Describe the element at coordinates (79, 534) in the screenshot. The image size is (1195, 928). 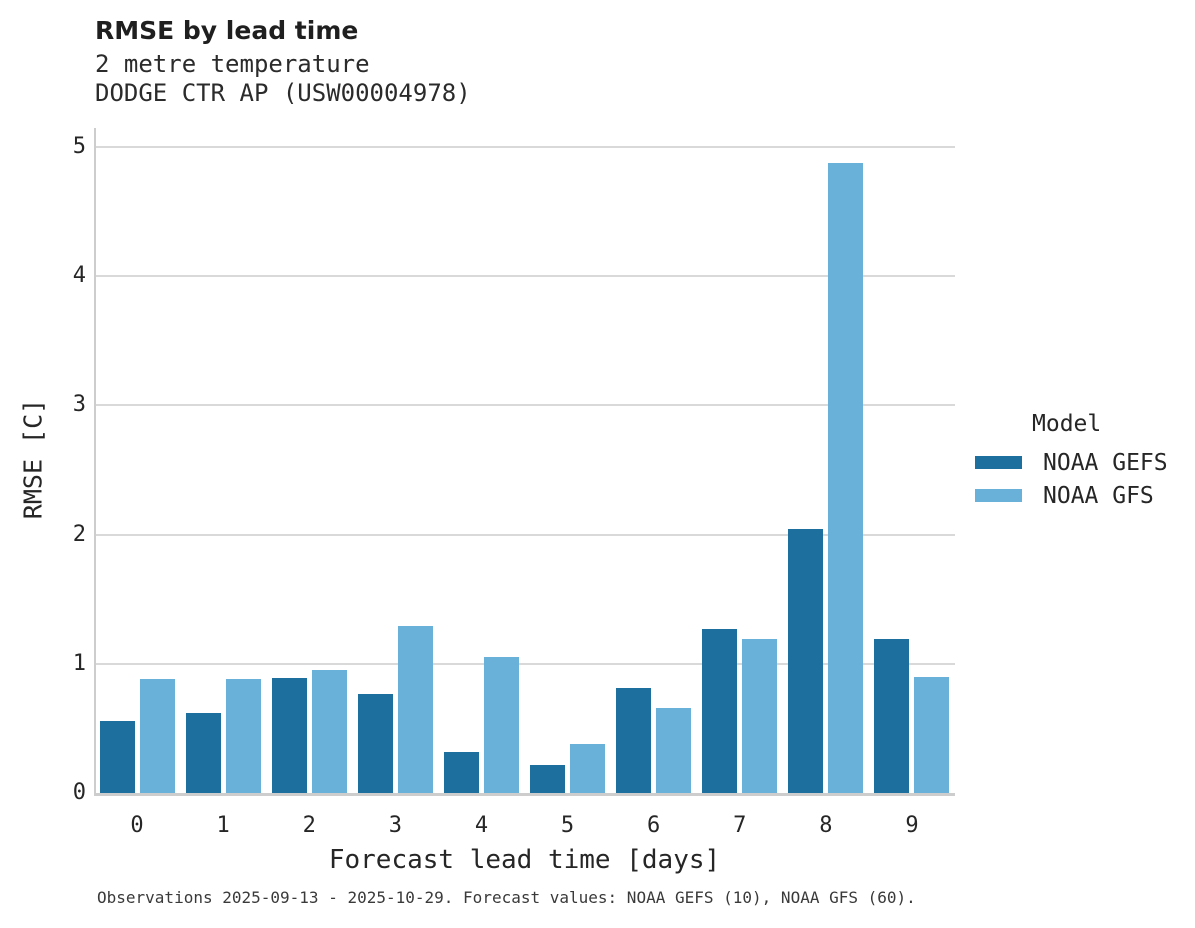
I see `y-tick-label-2: 2` at that location.